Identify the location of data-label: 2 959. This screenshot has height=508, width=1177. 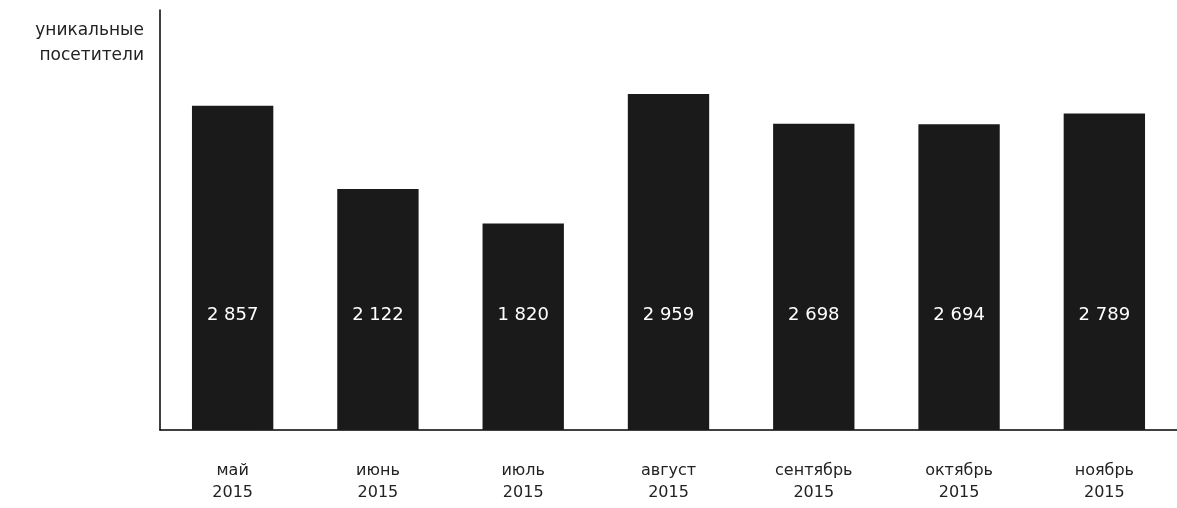
(668, 313).